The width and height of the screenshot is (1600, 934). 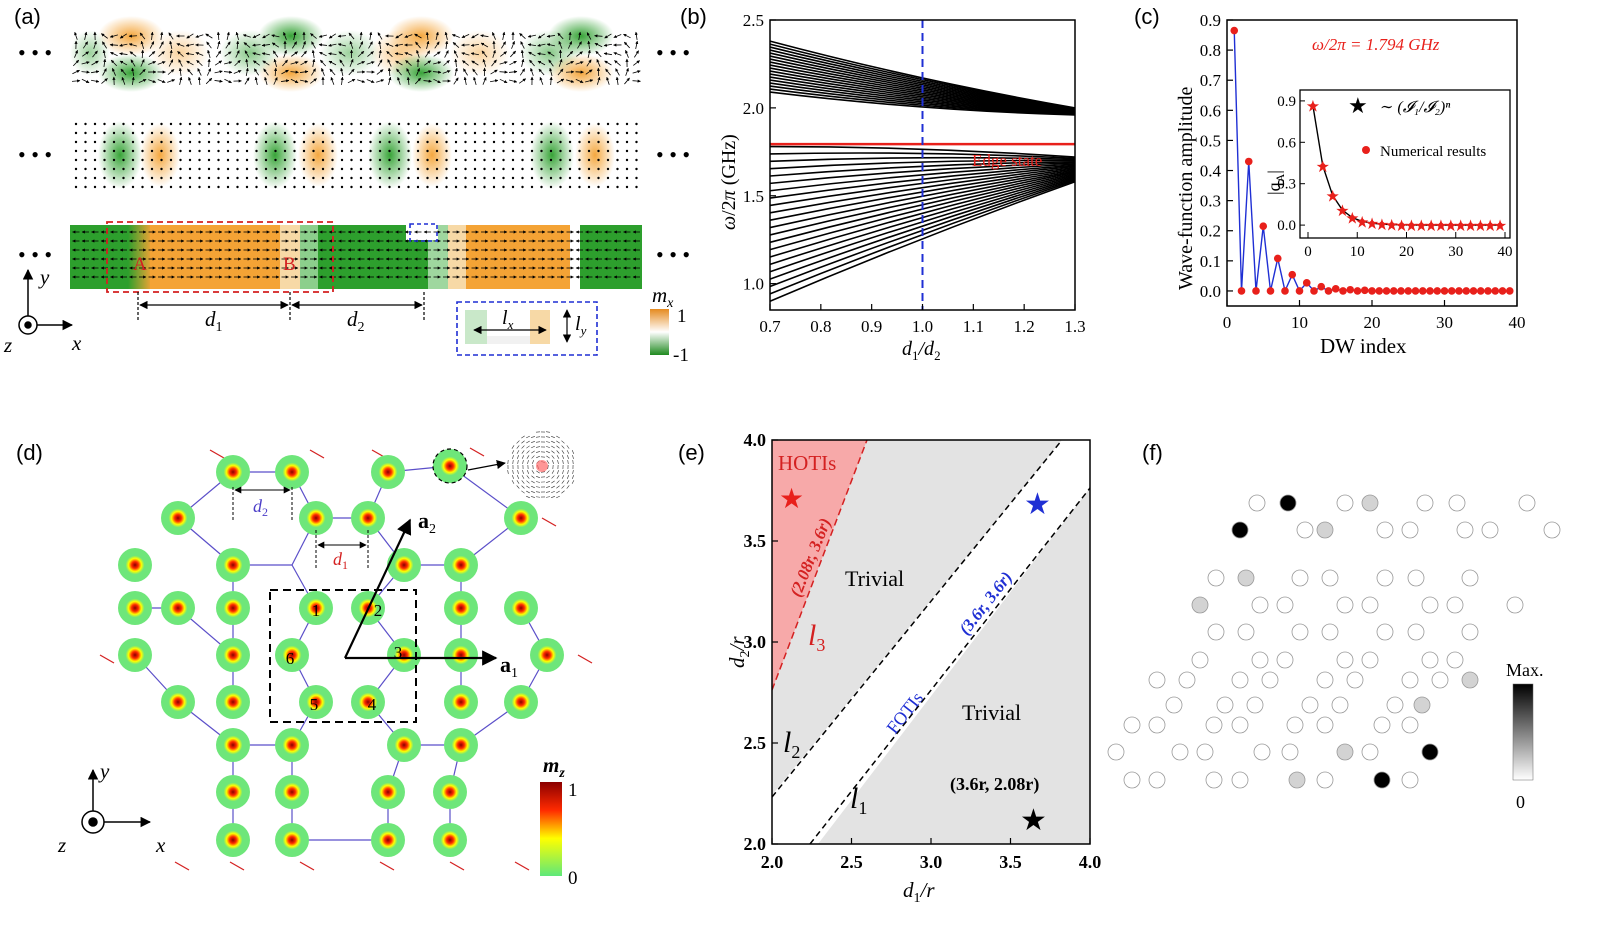 I want to click on band-line, so click(x=922, y=215).